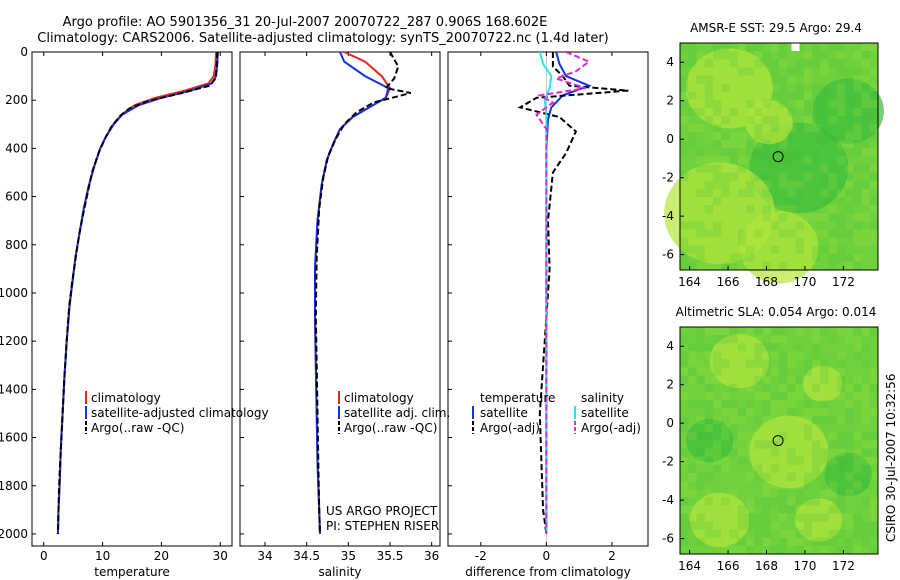  Describe the element at coordinates (668, 500) in the screenshot. I see `y-tick-label: -4` at that location.